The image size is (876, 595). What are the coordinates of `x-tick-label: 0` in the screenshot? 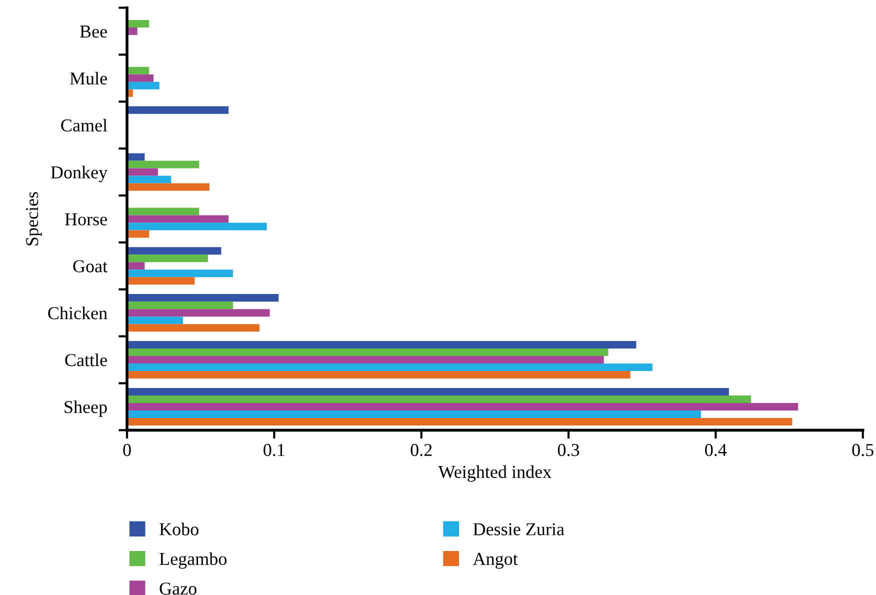 It's located at (127, 450).